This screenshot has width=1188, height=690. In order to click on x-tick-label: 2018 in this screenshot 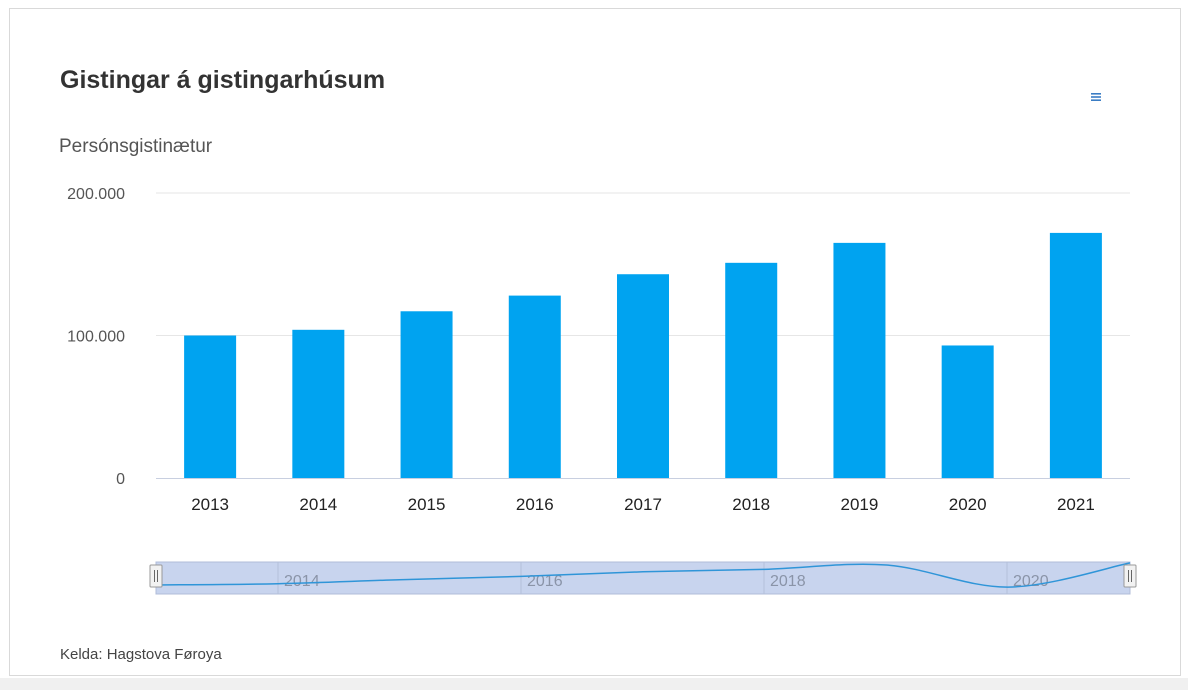, I will do `click(751, 504)`.